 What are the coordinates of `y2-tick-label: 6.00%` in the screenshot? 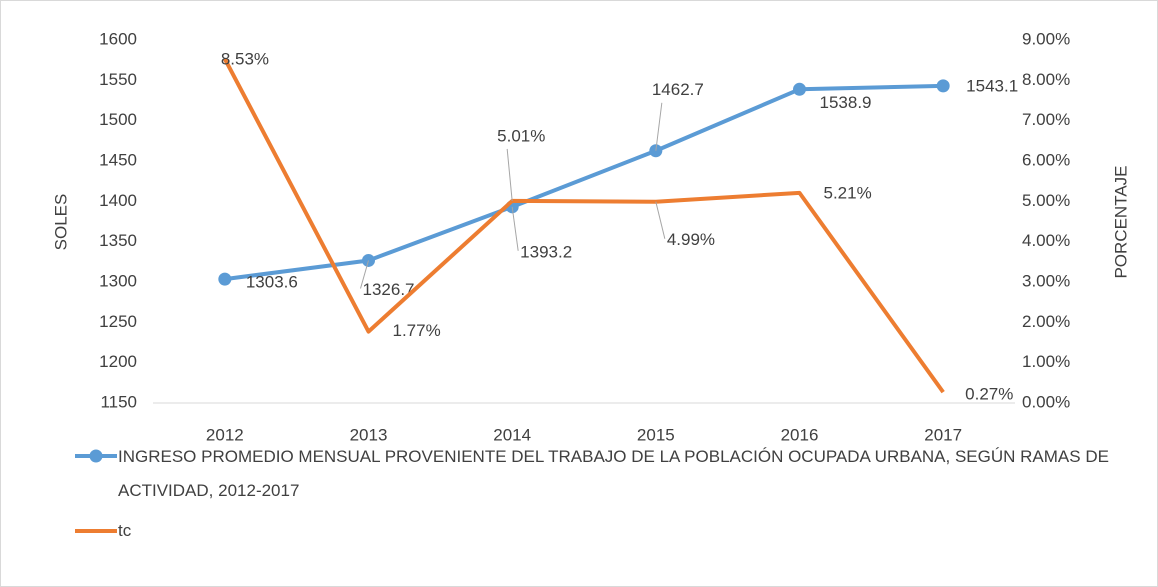 It's located at (1046, 159).